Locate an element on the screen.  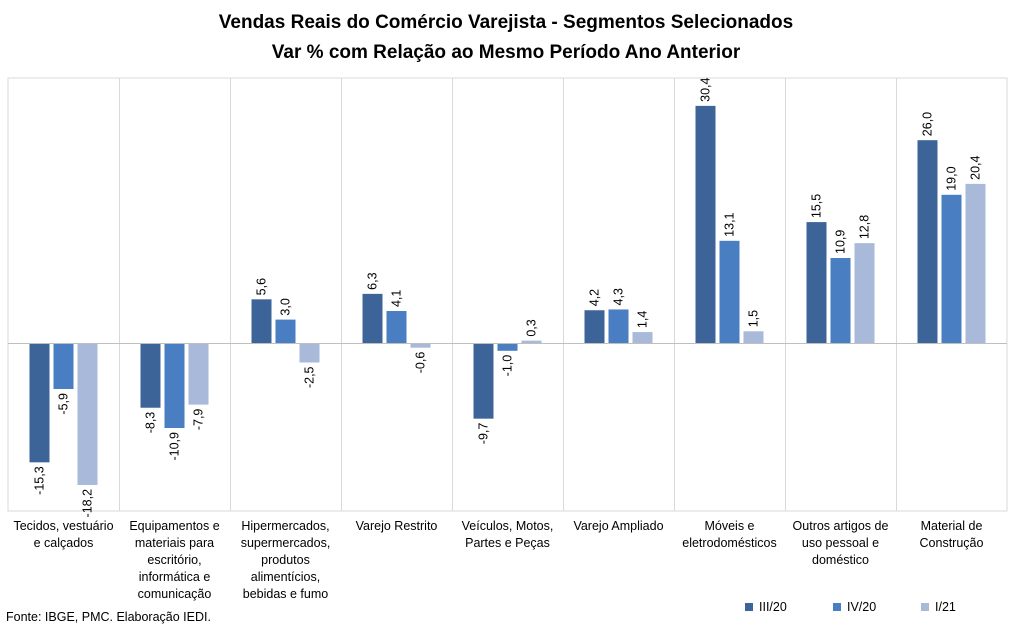
data-label: 15,5 is located at coordinates (817, 206).